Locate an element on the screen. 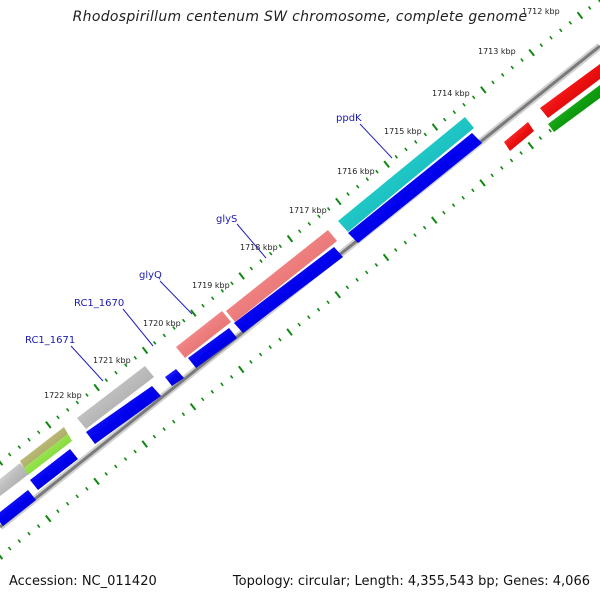 The image size is (600, 600). gene-glyS-block is located at coordinates (281, 276).